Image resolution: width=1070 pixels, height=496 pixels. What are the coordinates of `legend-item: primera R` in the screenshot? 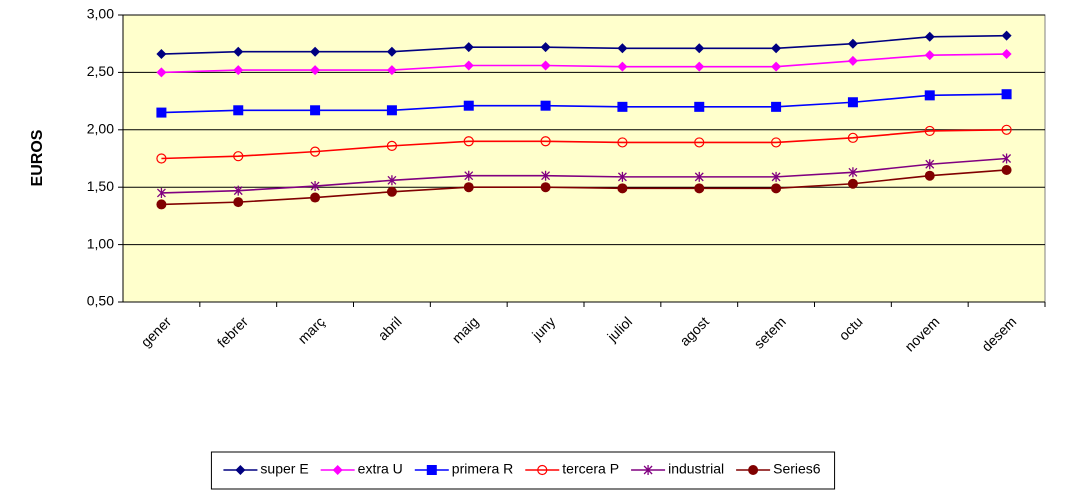 It's located at (463, 469).